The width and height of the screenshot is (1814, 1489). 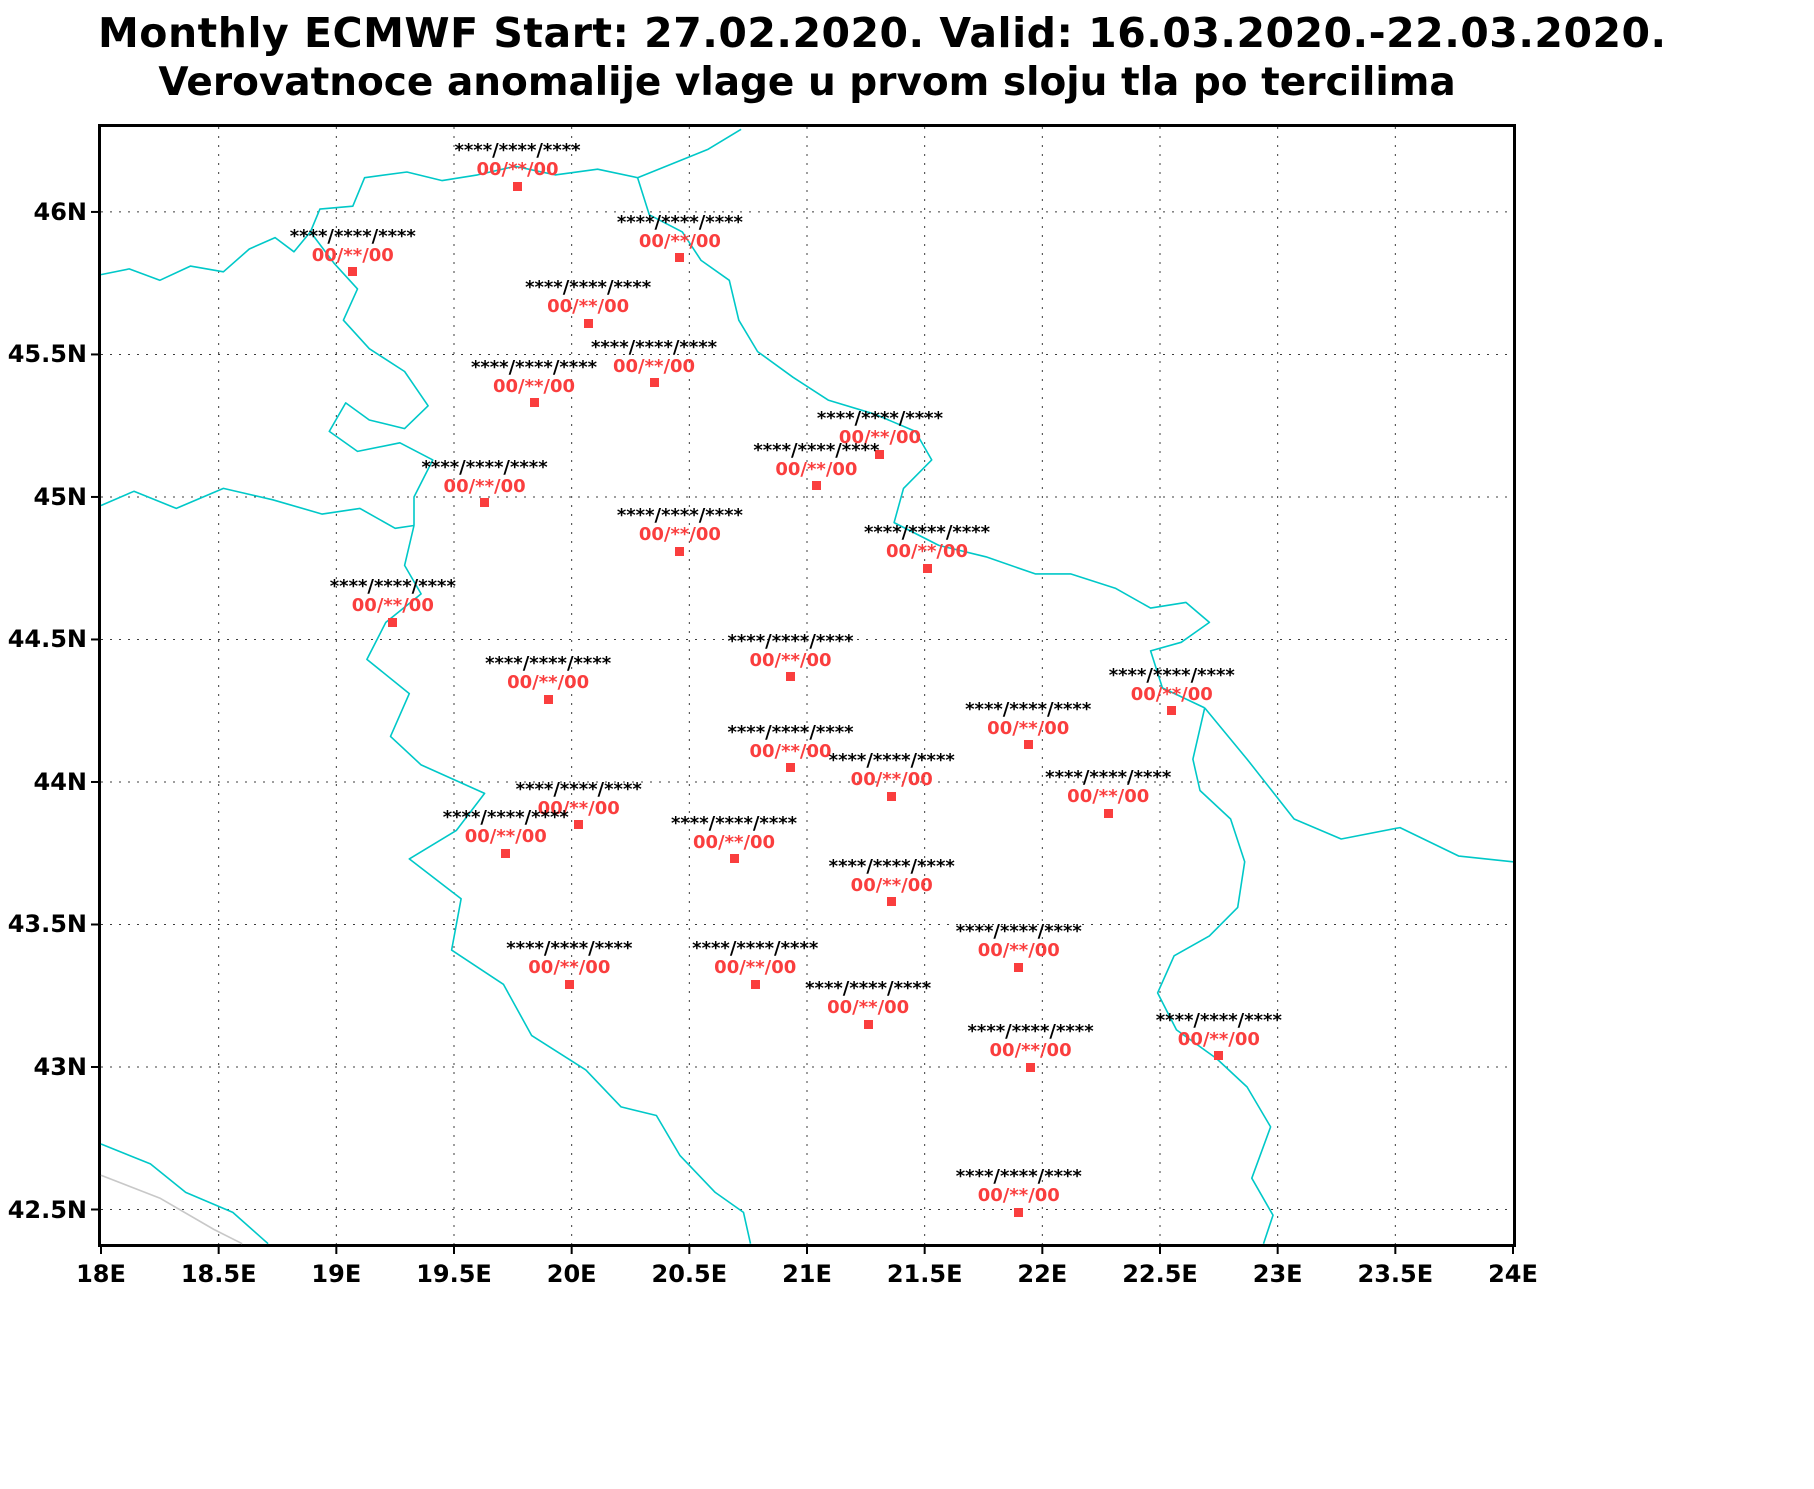 I want to click on x-axis-tick-label: 18.5E, so click(x=218, y=1274).